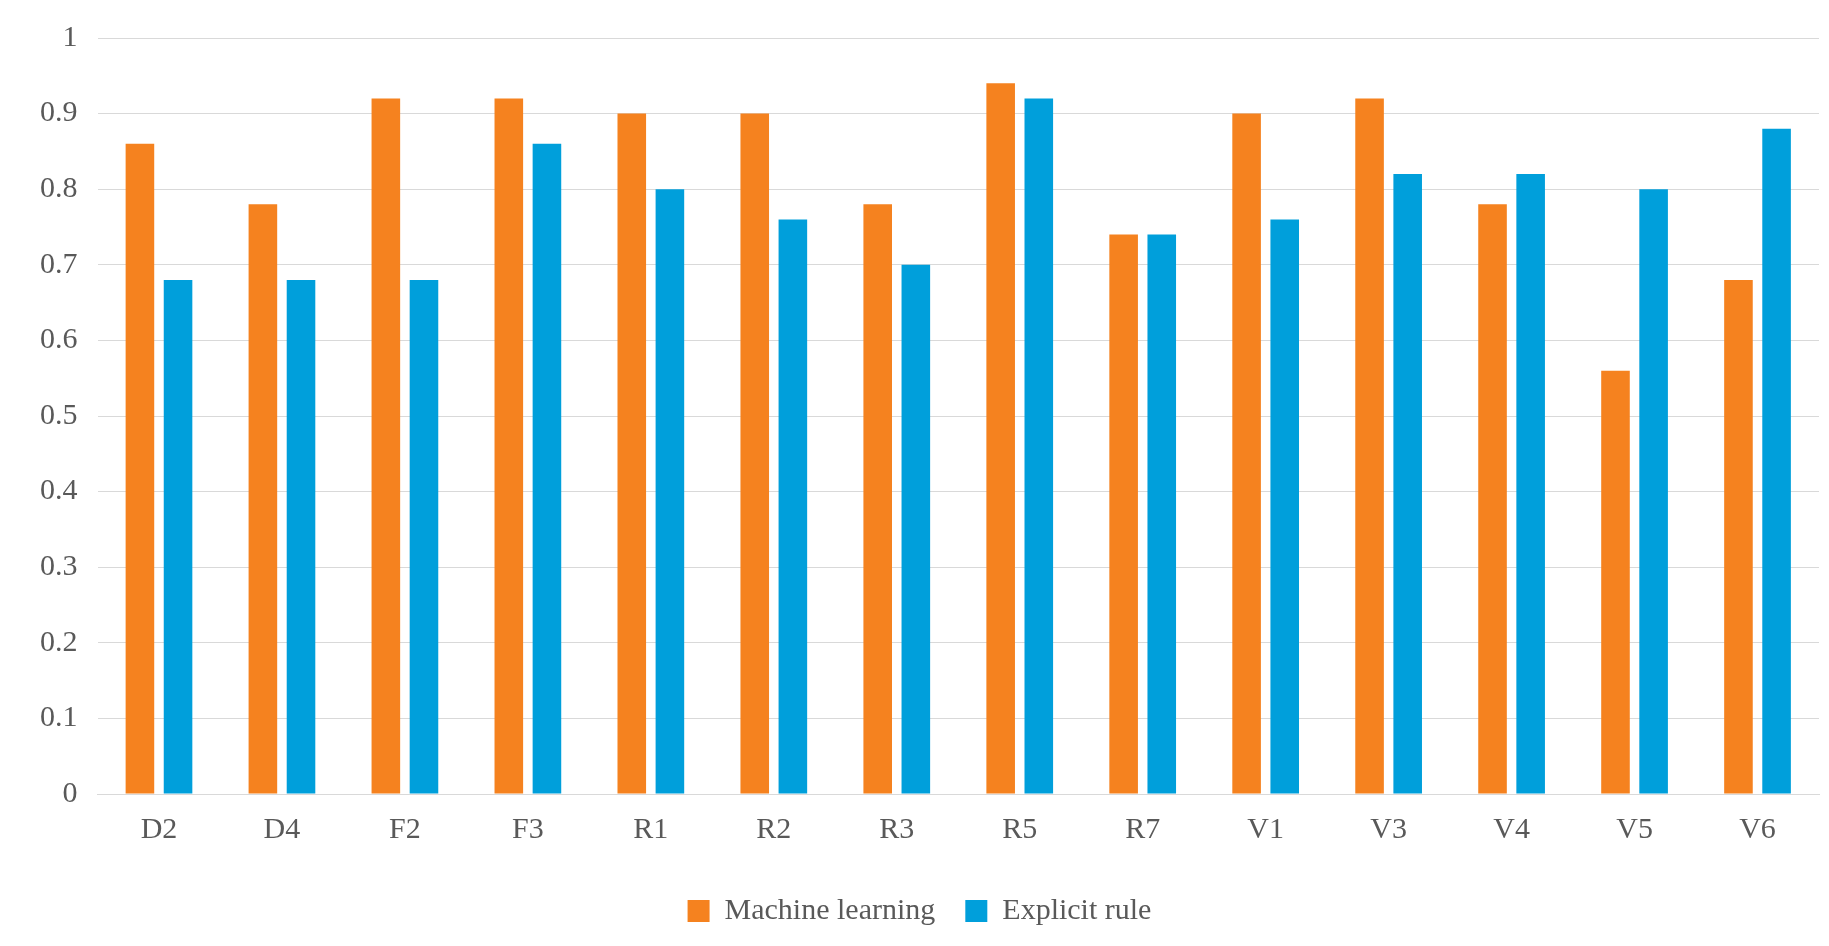 The width and height of the screenshot is (1829, 946). Describe the element at coordinates (1511, 827) in the screenshot. I see `x-tick-label: V4` at that location.